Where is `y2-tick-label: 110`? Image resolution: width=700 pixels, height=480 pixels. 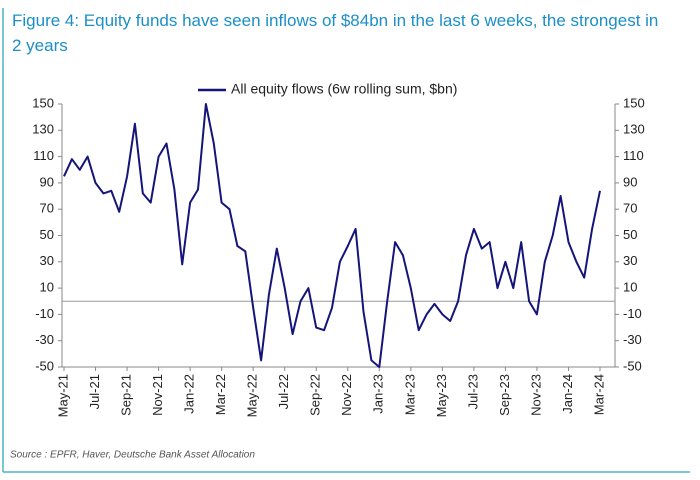 y2-tick-label: 110 is located at coordinates (633, 155).